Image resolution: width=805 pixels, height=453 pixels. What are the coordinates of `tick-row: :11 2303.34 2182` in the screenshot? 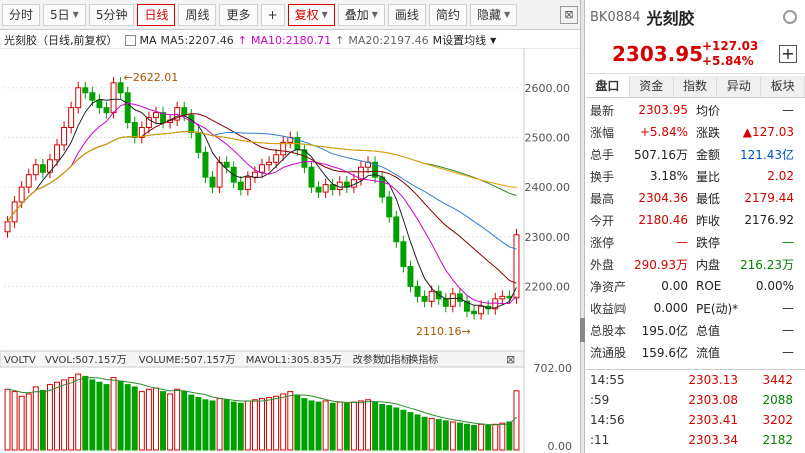 It's located at (695, 440).